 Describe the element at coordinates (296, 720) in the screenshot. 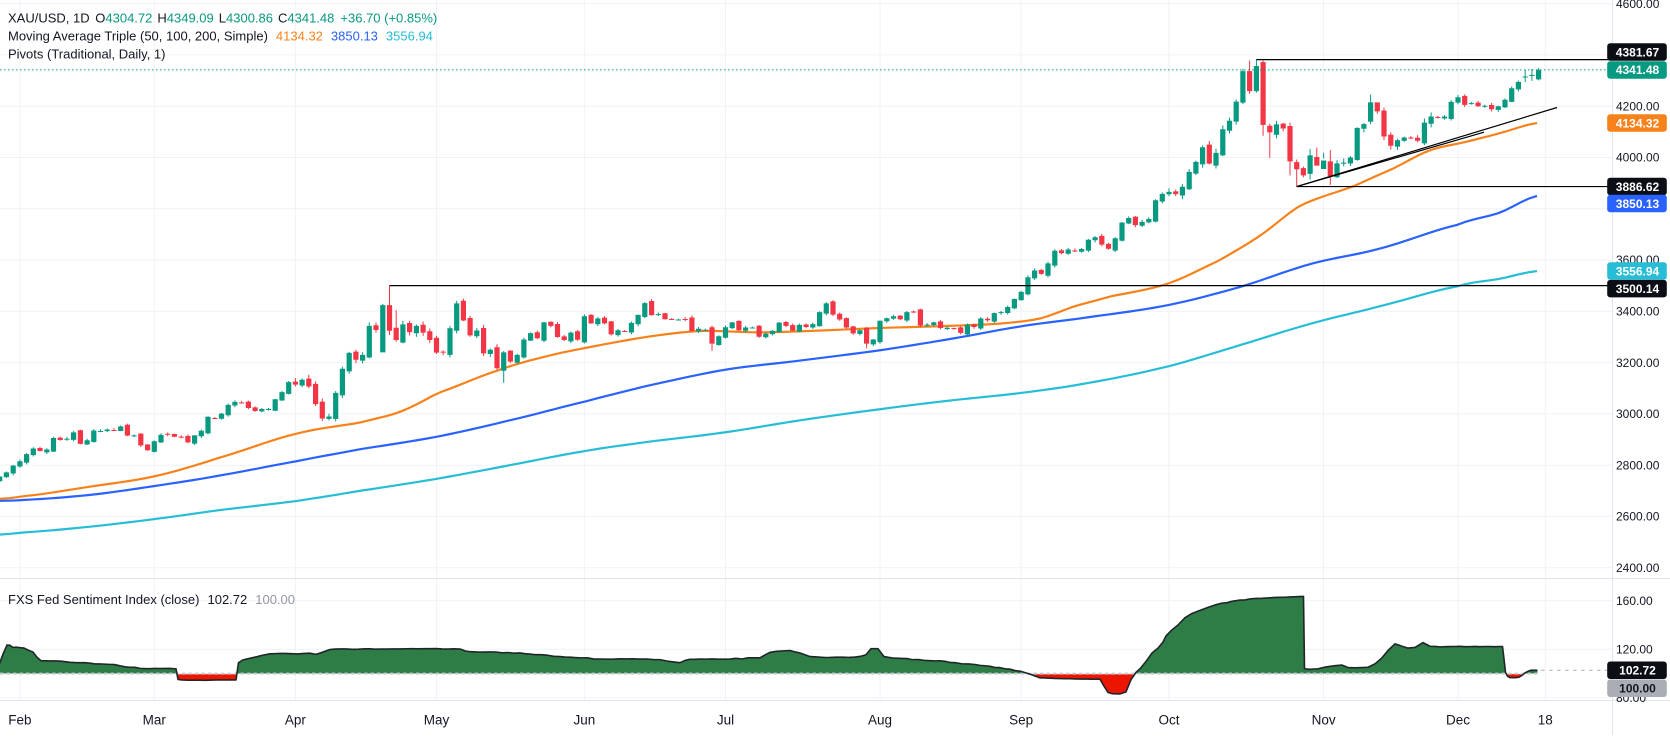

I see `svg-text: Apr` at that location.